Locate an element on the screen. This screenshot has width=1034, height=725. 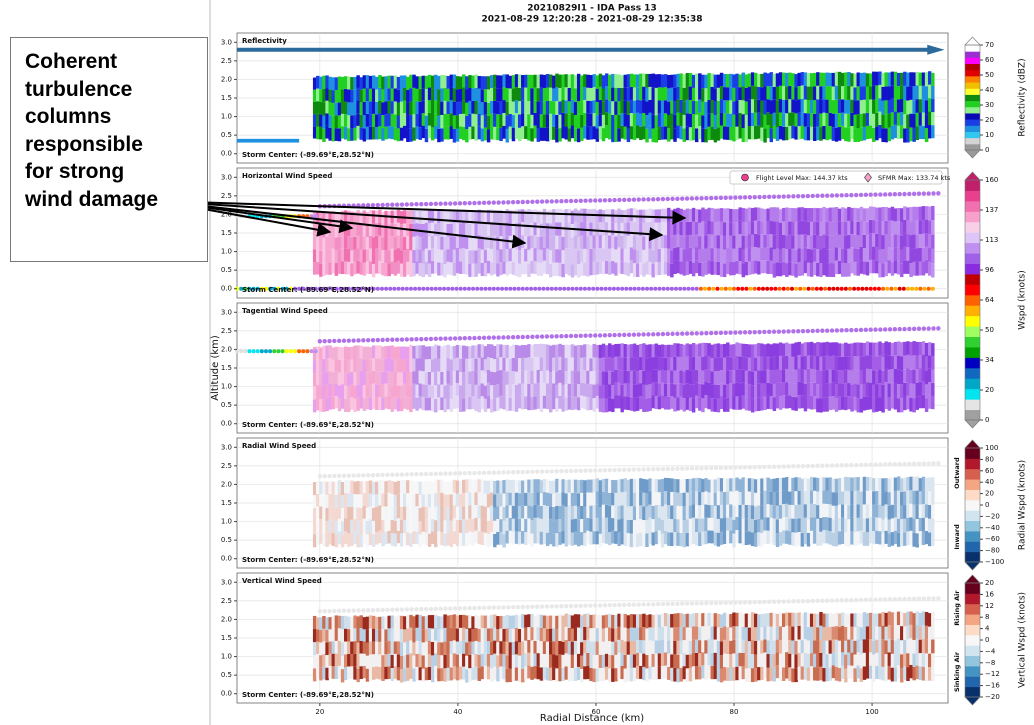
colorbar-tick-label: −80 is located at coordinates (992, 551).